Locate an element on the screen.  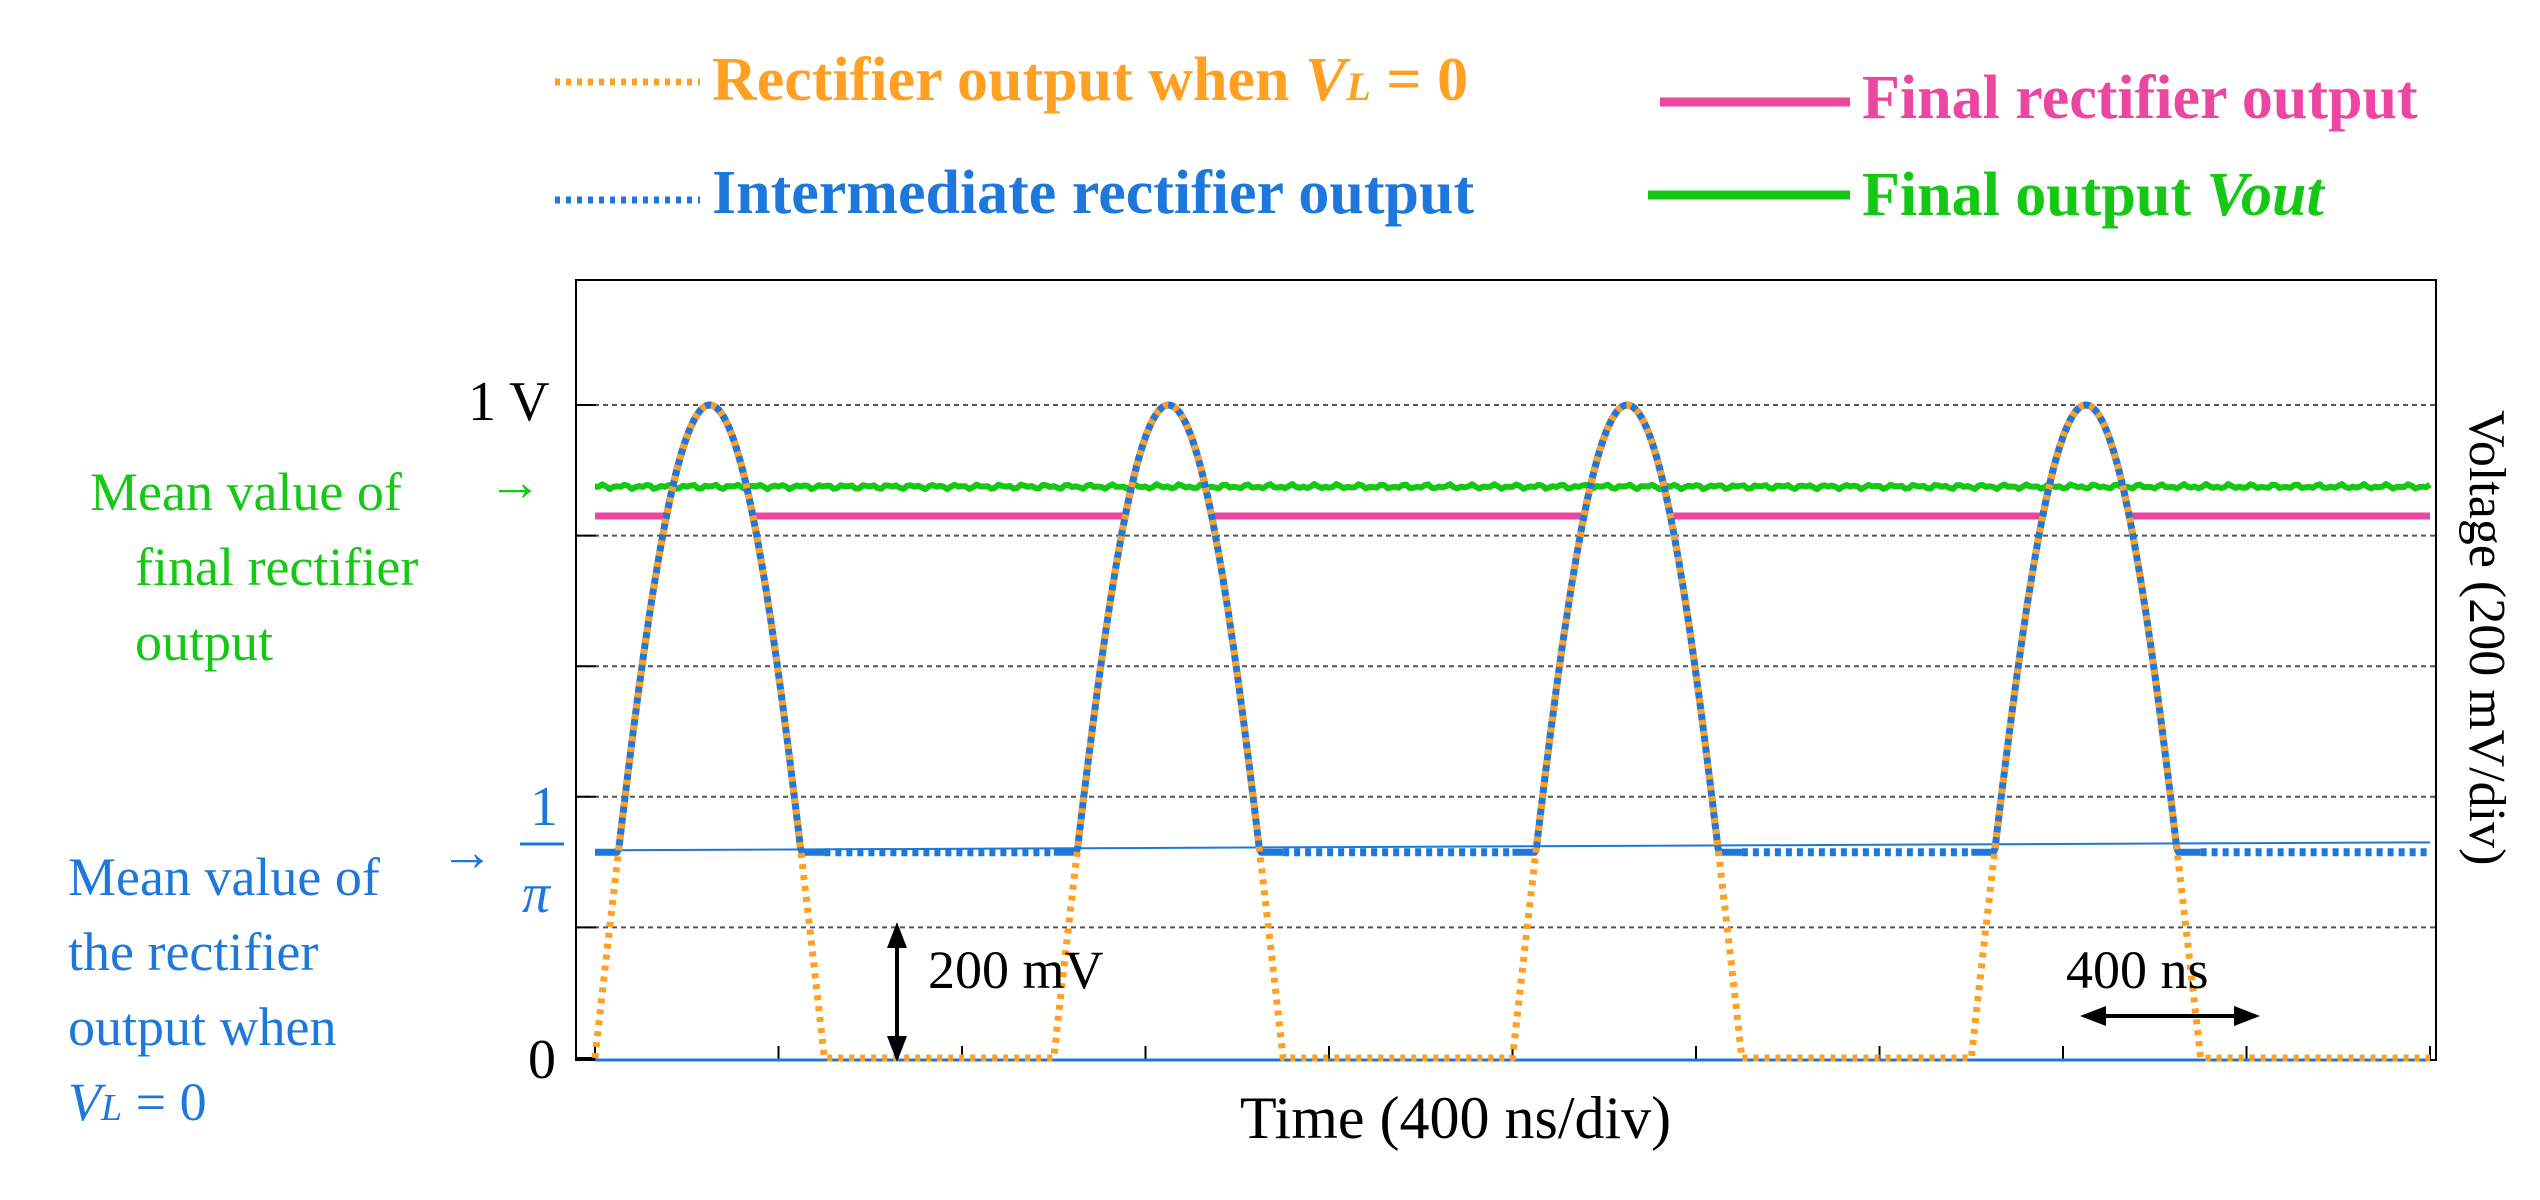
legend-label-final-rectifier: Final rectifier output is located at coordinates (2140, 98).